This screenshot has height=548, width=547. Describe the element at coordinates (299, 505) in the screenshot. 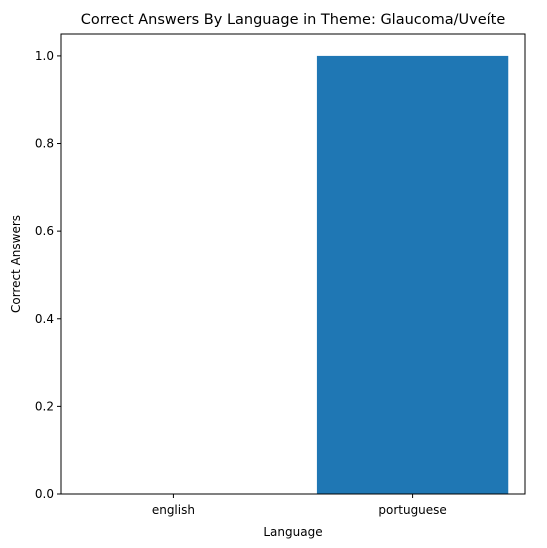

I see `x-axis: english portuguese` at that location.